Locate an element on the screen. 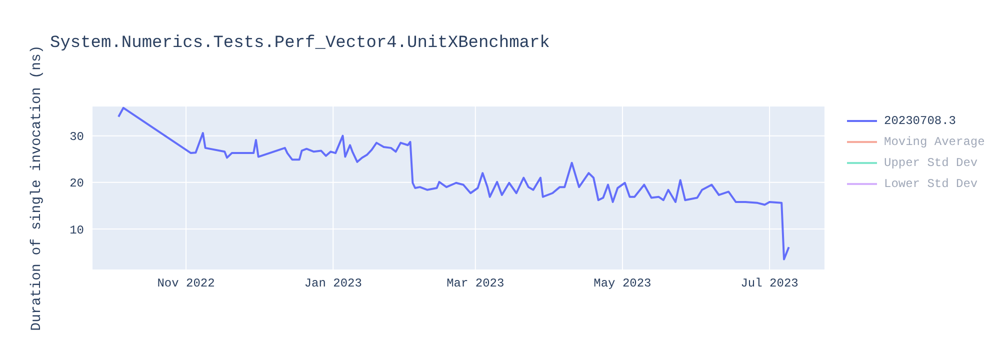 This screenshot has height=350, width=1000. x-tick-label: May 2023 is located at coordinates (623, 283).